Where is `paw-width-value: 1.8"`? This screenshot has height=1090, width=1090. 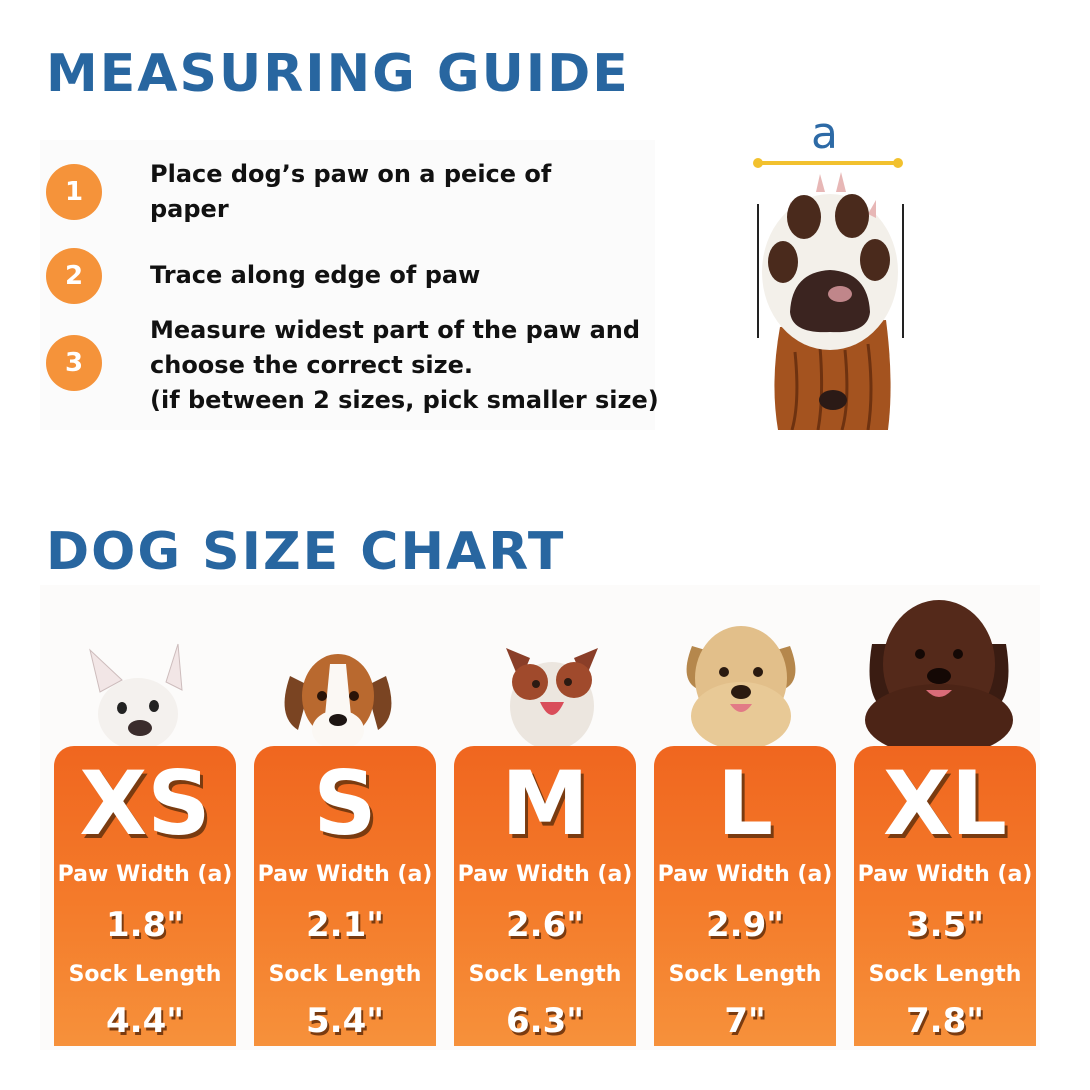 paw-width-value: 1.8" is located at coordinates (145, 925).